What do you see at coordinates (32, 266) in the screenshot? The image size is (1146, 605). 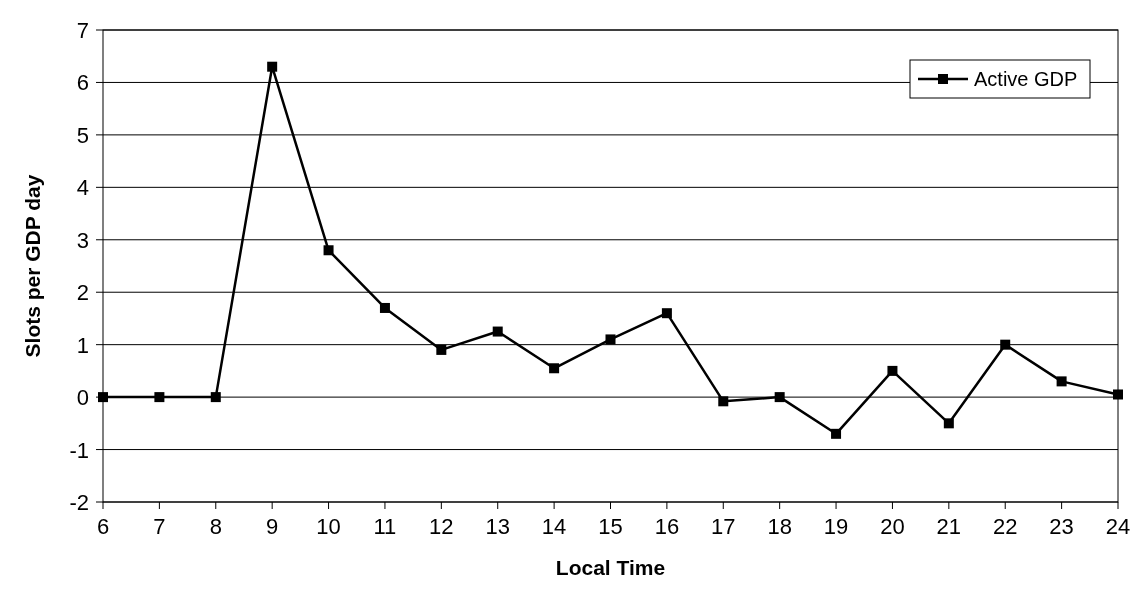 I see `y-axis-title: Slots per GDP day` at bounding box center [32, 266].